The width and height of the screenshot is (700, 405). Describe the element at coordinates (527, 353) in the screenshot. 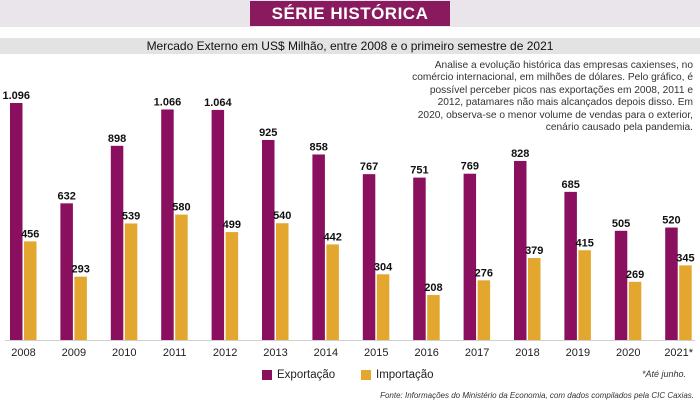

I see `x-tick-label-2018: 2018` at that location.